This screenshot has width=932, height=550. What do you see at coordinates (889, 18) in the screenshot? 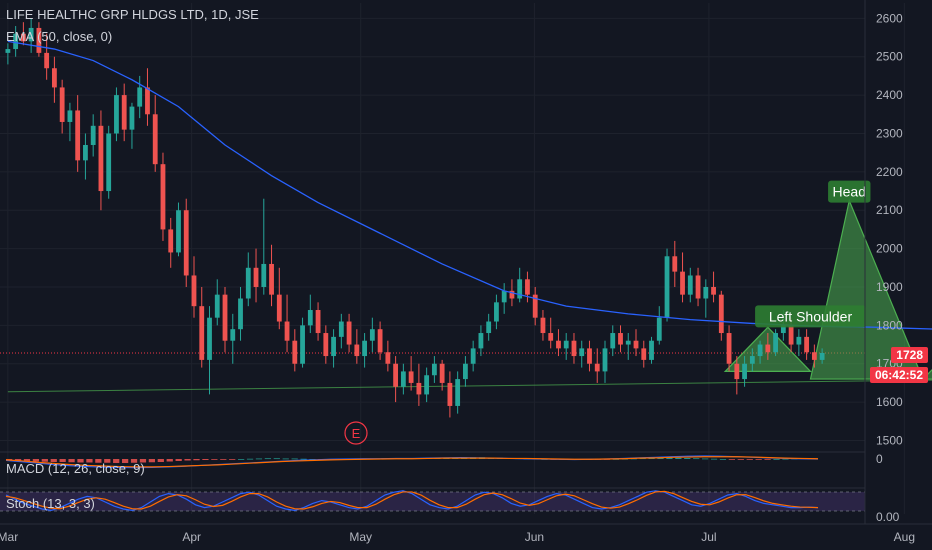
I see `y-tick-label: 2600` at bounding box center [889, 18].